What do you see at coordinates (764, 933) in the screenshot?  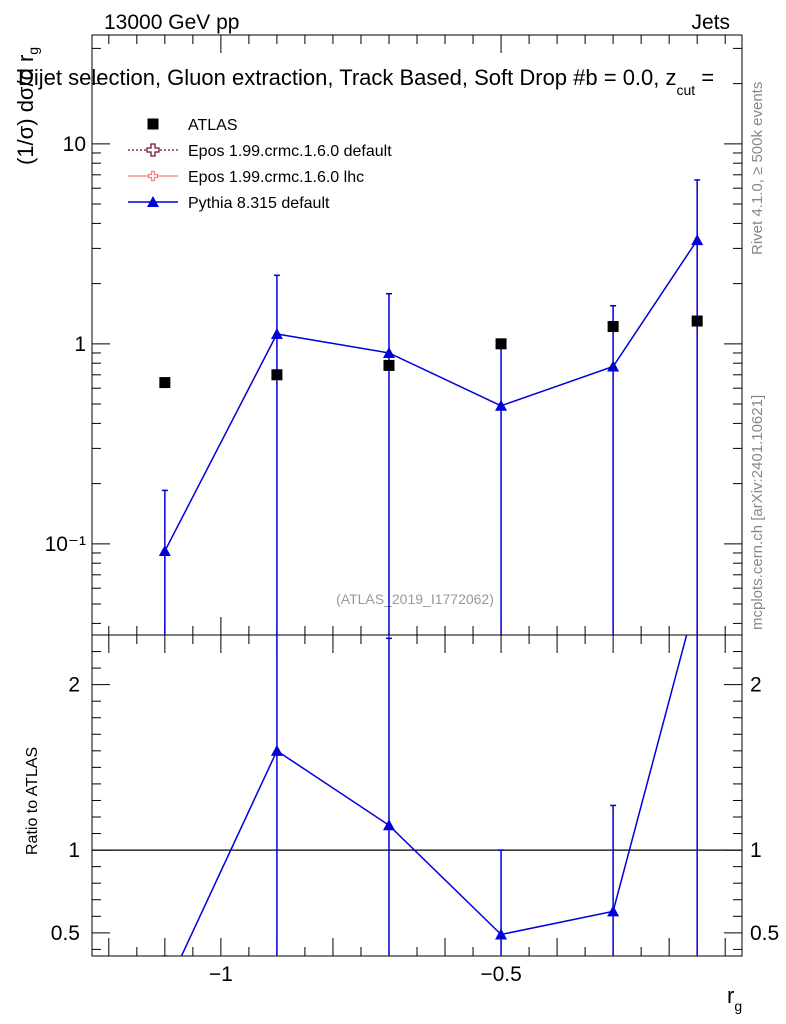 I see `ratio-y-tick-label-right: 0.5` at bounding box center [764, 933].